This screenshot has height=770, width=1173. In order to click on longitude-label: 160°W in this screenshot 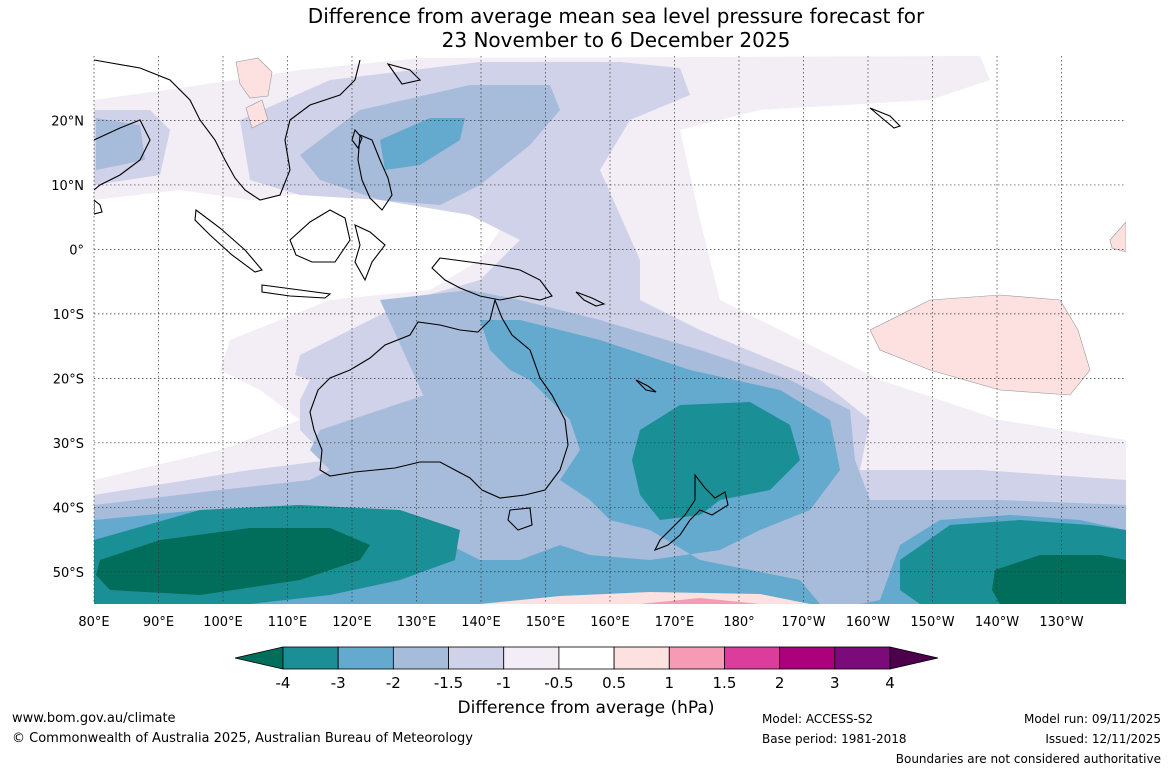, I will do `click(868, 622)`.